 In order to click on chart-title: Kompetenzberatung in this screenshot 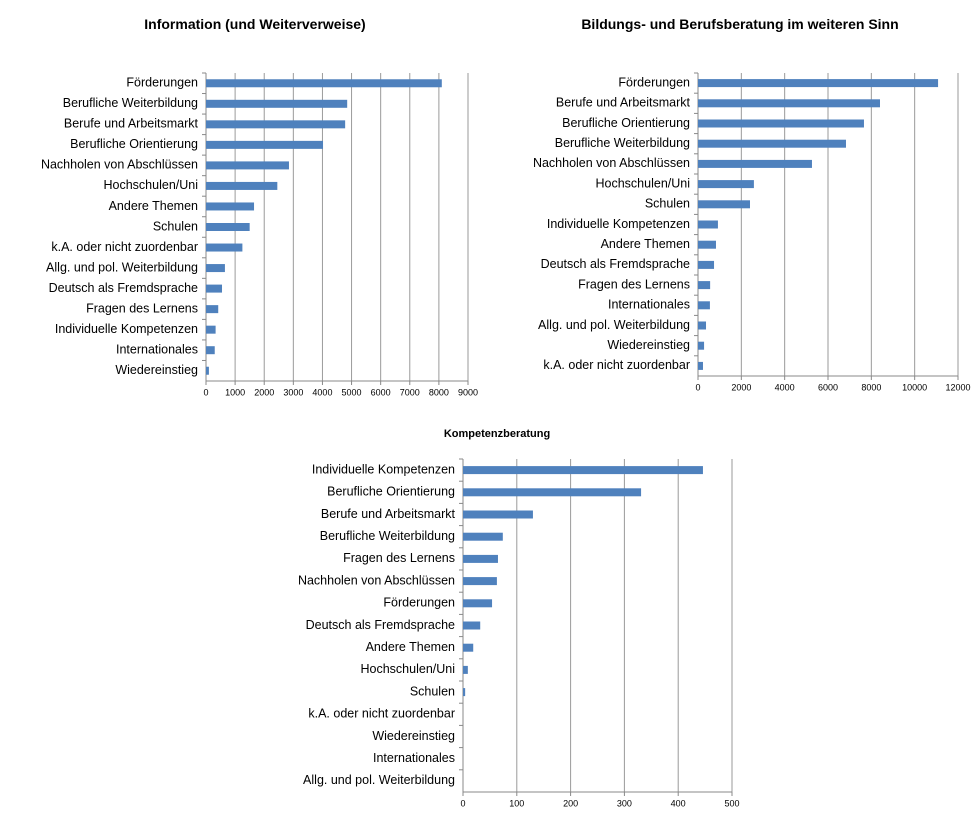, I will do `click(497, 434)`.